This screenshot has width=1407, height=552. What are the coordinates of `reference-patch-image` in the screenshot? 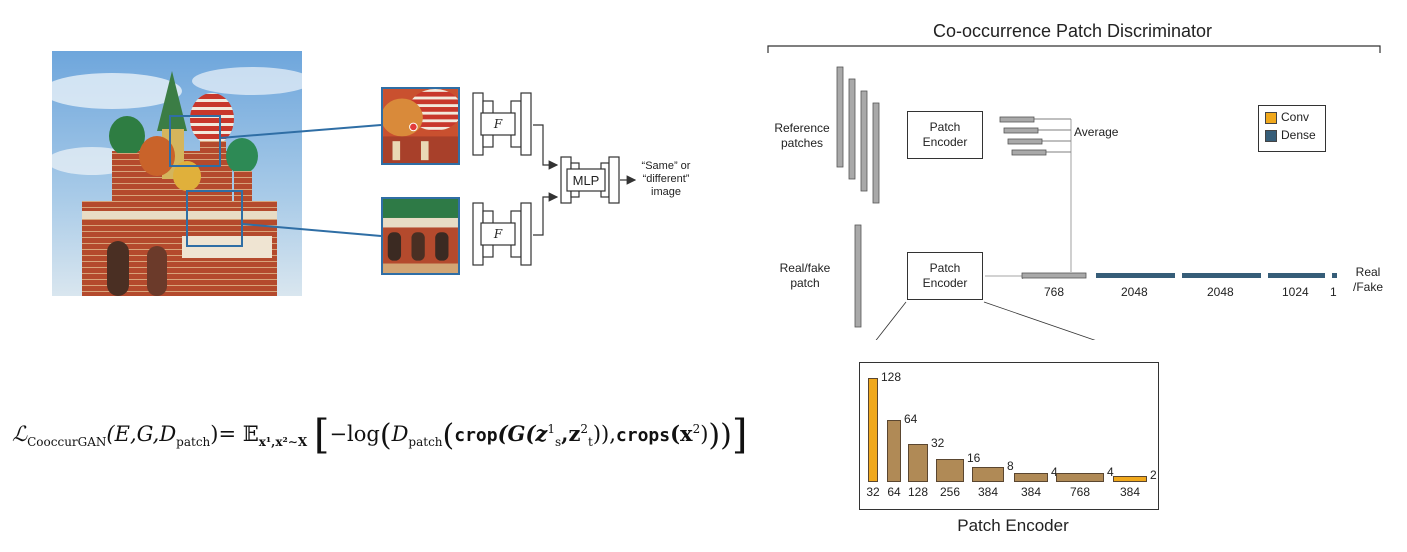 It's located at (420, 126).